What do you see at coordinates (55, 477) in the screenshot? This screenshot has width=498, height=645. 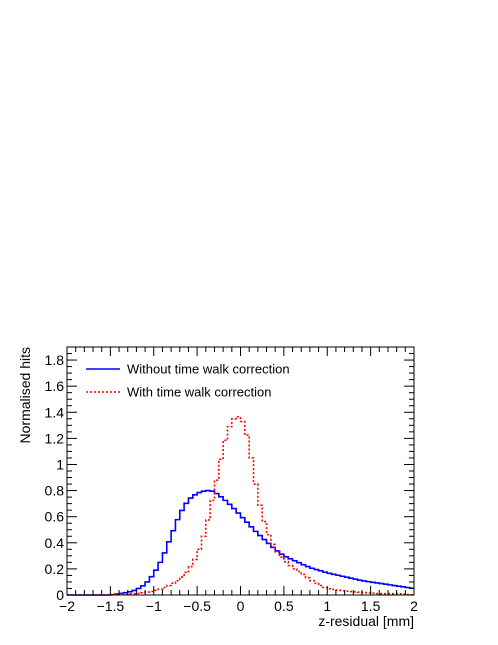 I see `y-axis-tick-labels: 0 0.2 0.4 0.6 0.8 1 1.2 1.4 1.6 1.8` at bounding box center [55, 477].